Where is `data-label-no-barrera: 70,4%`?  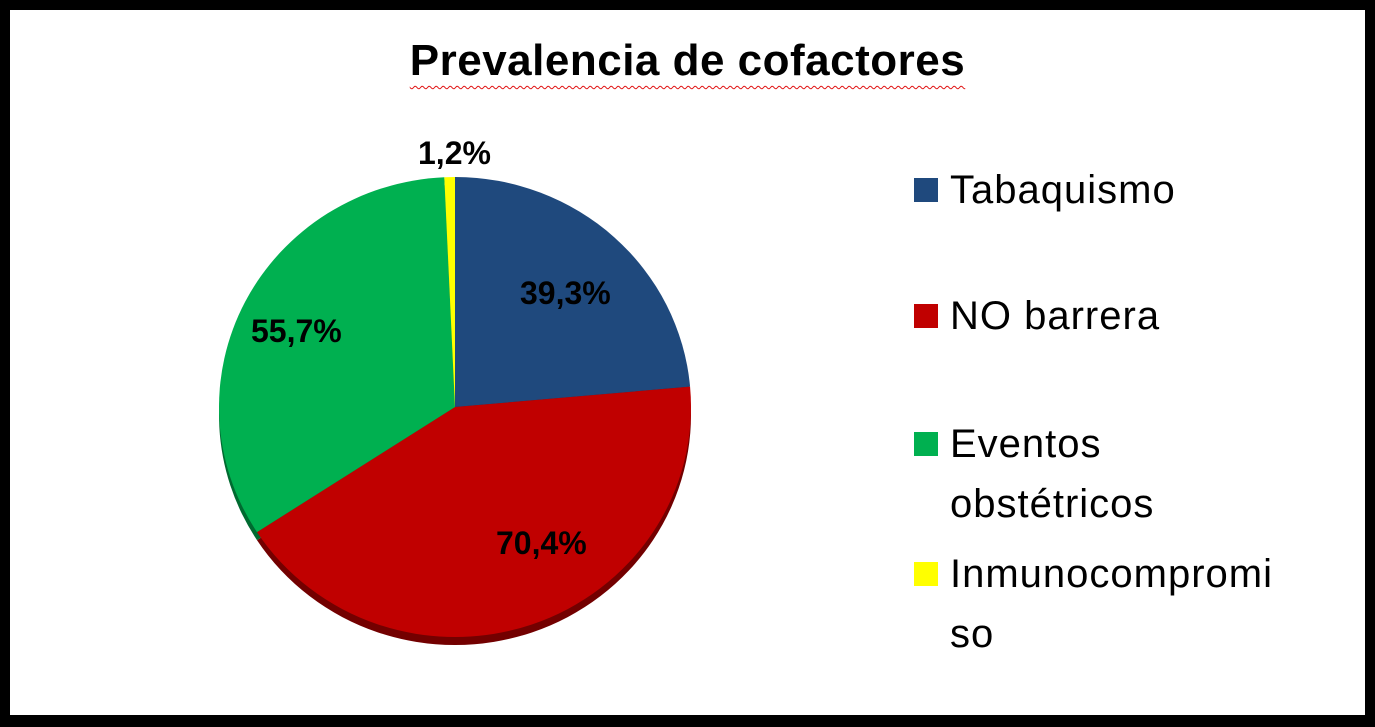
data-label-no-barrera: 70,4% is located at coordinates (541, 543).